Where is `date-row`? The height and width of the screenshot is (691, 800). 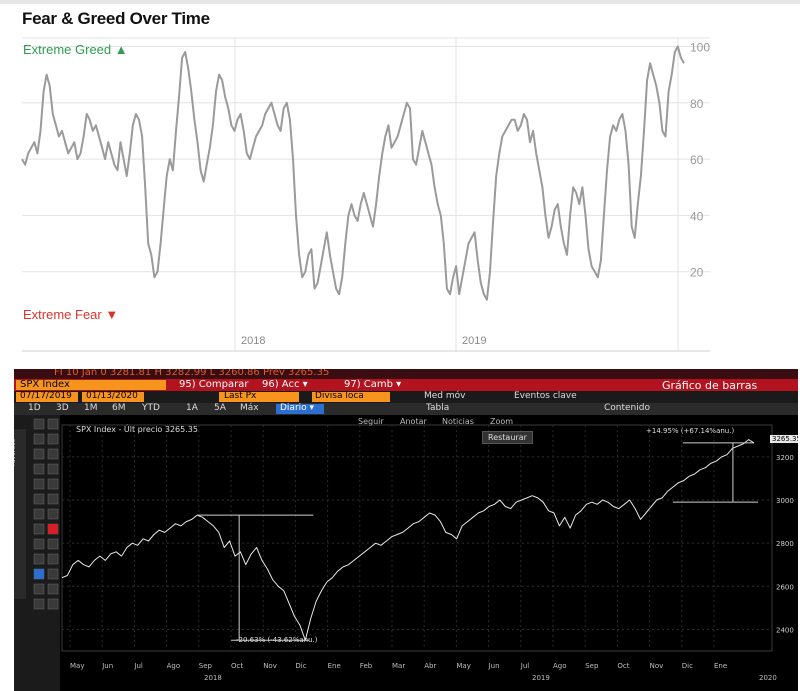 date-row is located at coordinates (406, 397).